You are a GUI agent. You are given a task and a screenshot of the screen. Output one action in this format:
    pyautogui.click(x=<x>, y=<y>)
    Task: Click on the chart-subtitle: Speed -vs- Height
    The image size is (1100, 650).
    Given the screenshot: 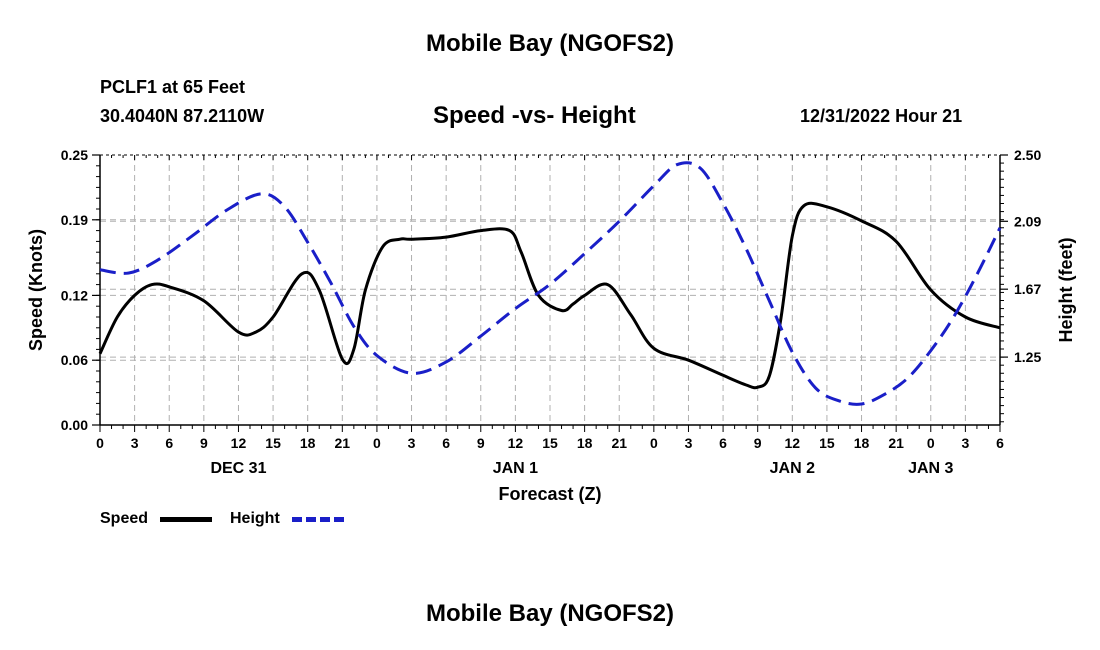 What is the action you would take?
    pyautogui.click(x=534, y=115)
    